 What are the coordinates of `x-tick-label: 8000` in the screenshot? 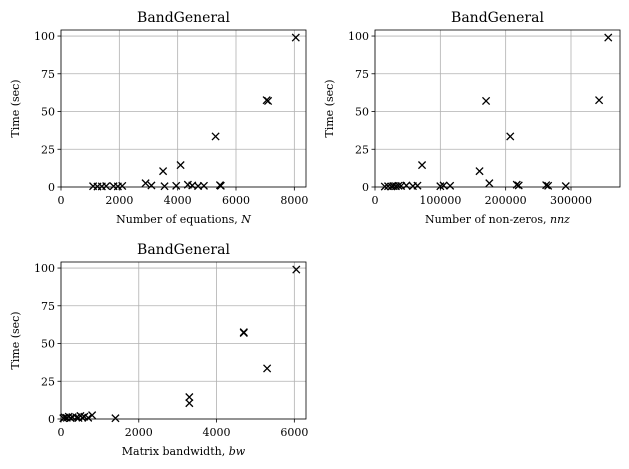 It's located at (294, 200).